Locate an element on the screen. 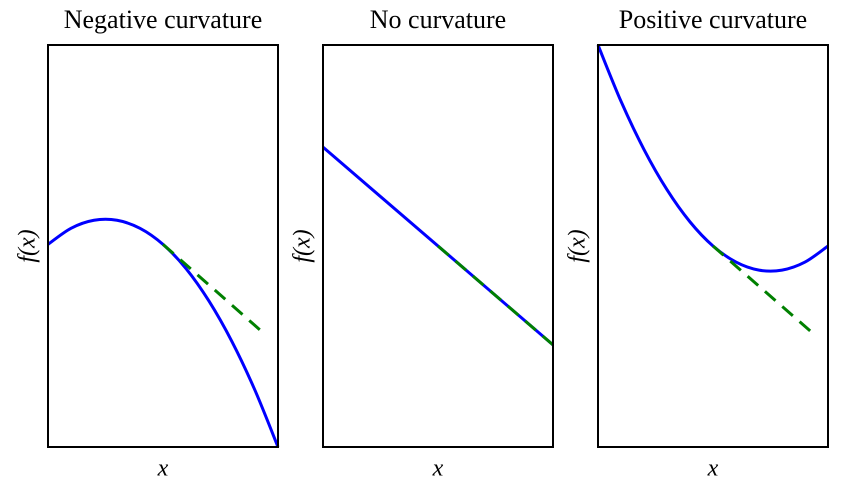  panel-title: Positive curvature is located at coordinates (713, 19).